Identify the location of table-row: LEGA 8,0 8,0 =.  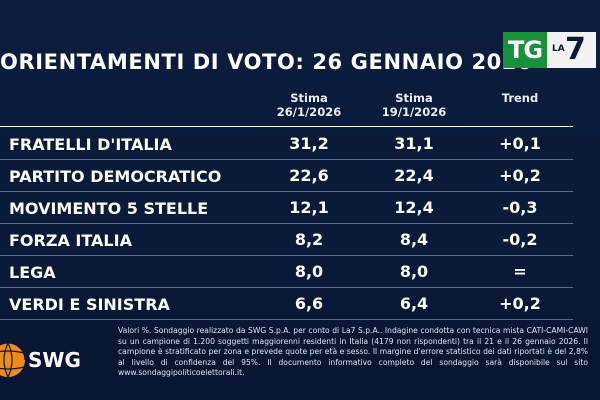
(300, 272).